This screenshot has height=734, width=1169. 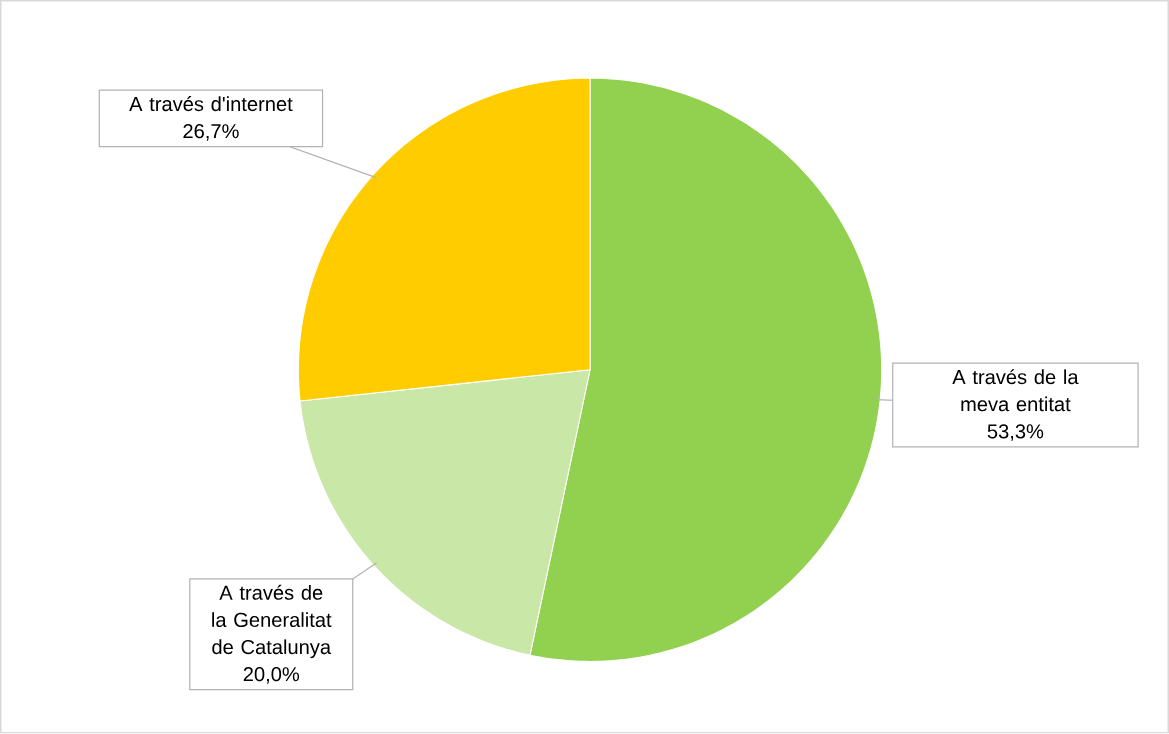 What do you see at coordinates (272, 622) in the screenshot?
I see `slice-label: A través de la Generalitat de Catalunya` at bounding box center [272, 622].